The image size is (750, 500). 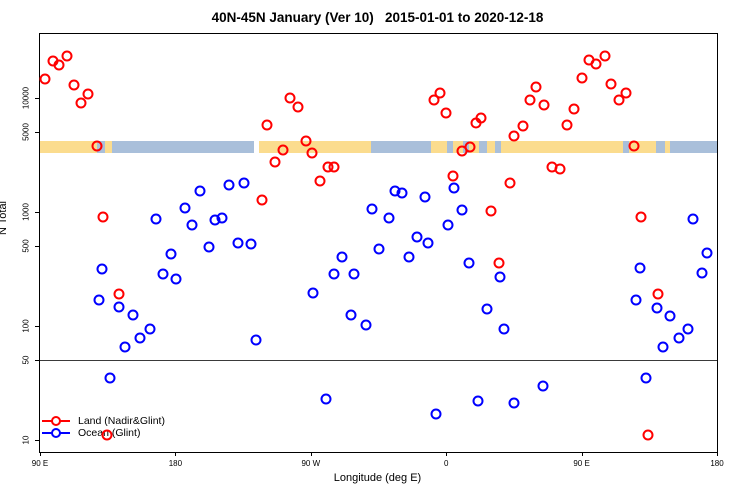 I want to click on legend-entry-ocean: Ocean (Glint), so click(x=103, y=433).